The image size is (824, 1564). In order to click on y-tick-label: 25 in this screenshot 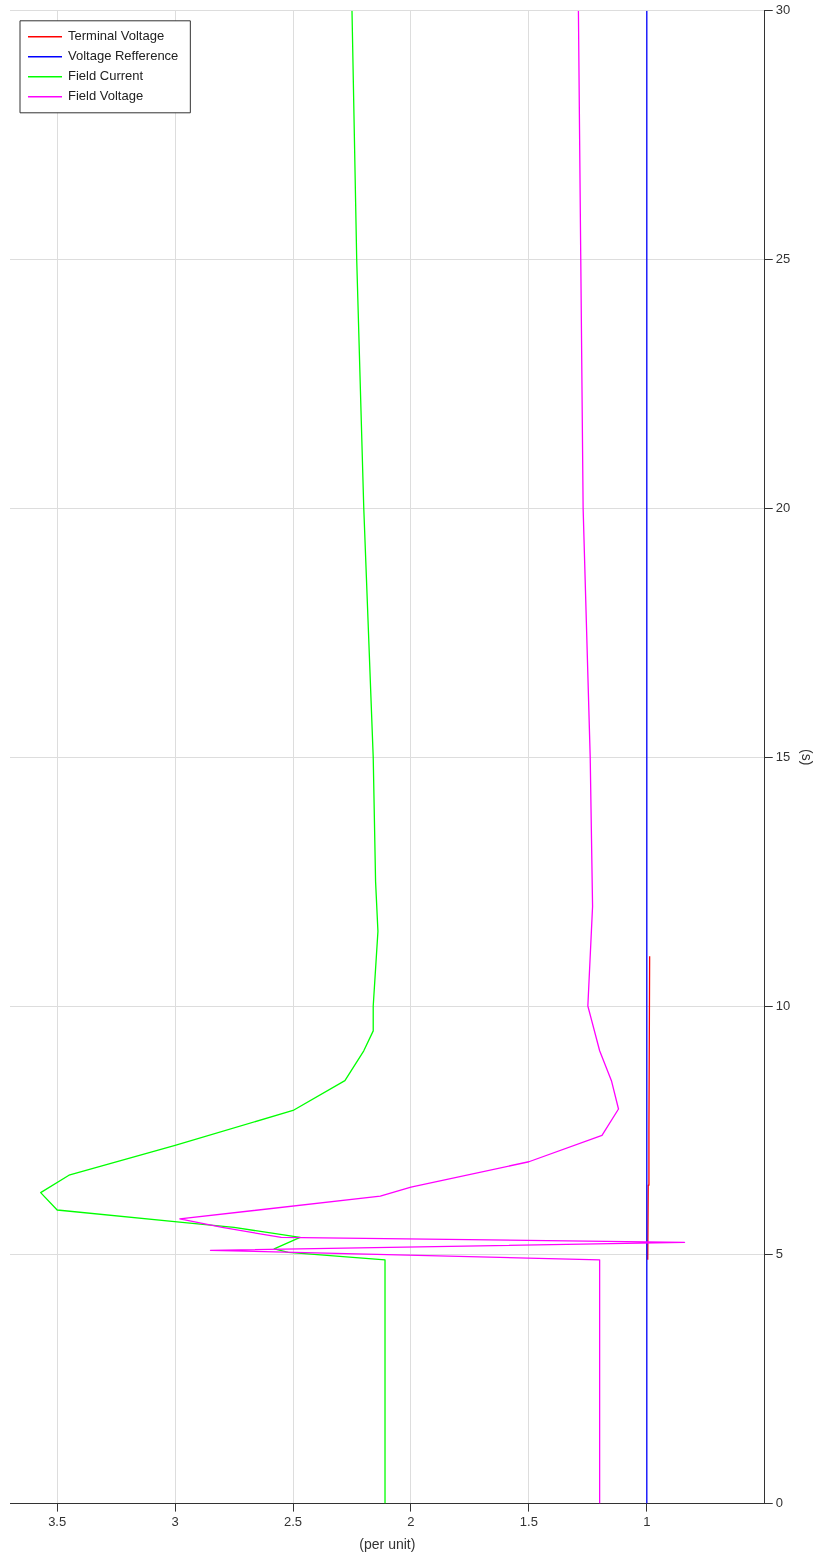, I will do `click(783, 259)`.